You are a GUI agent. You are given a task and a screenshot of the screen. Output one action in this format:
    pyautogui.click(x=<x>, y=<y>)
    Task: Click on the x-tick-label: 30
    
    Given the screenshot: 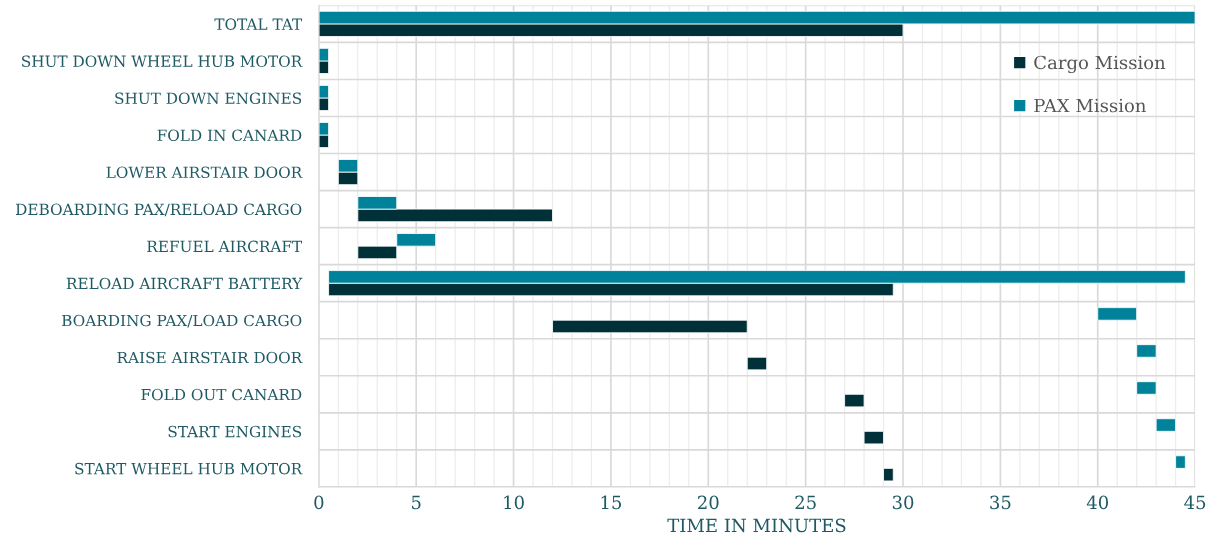 What is the action you would take?
    pyautogui.click(x=903, y=502)
    